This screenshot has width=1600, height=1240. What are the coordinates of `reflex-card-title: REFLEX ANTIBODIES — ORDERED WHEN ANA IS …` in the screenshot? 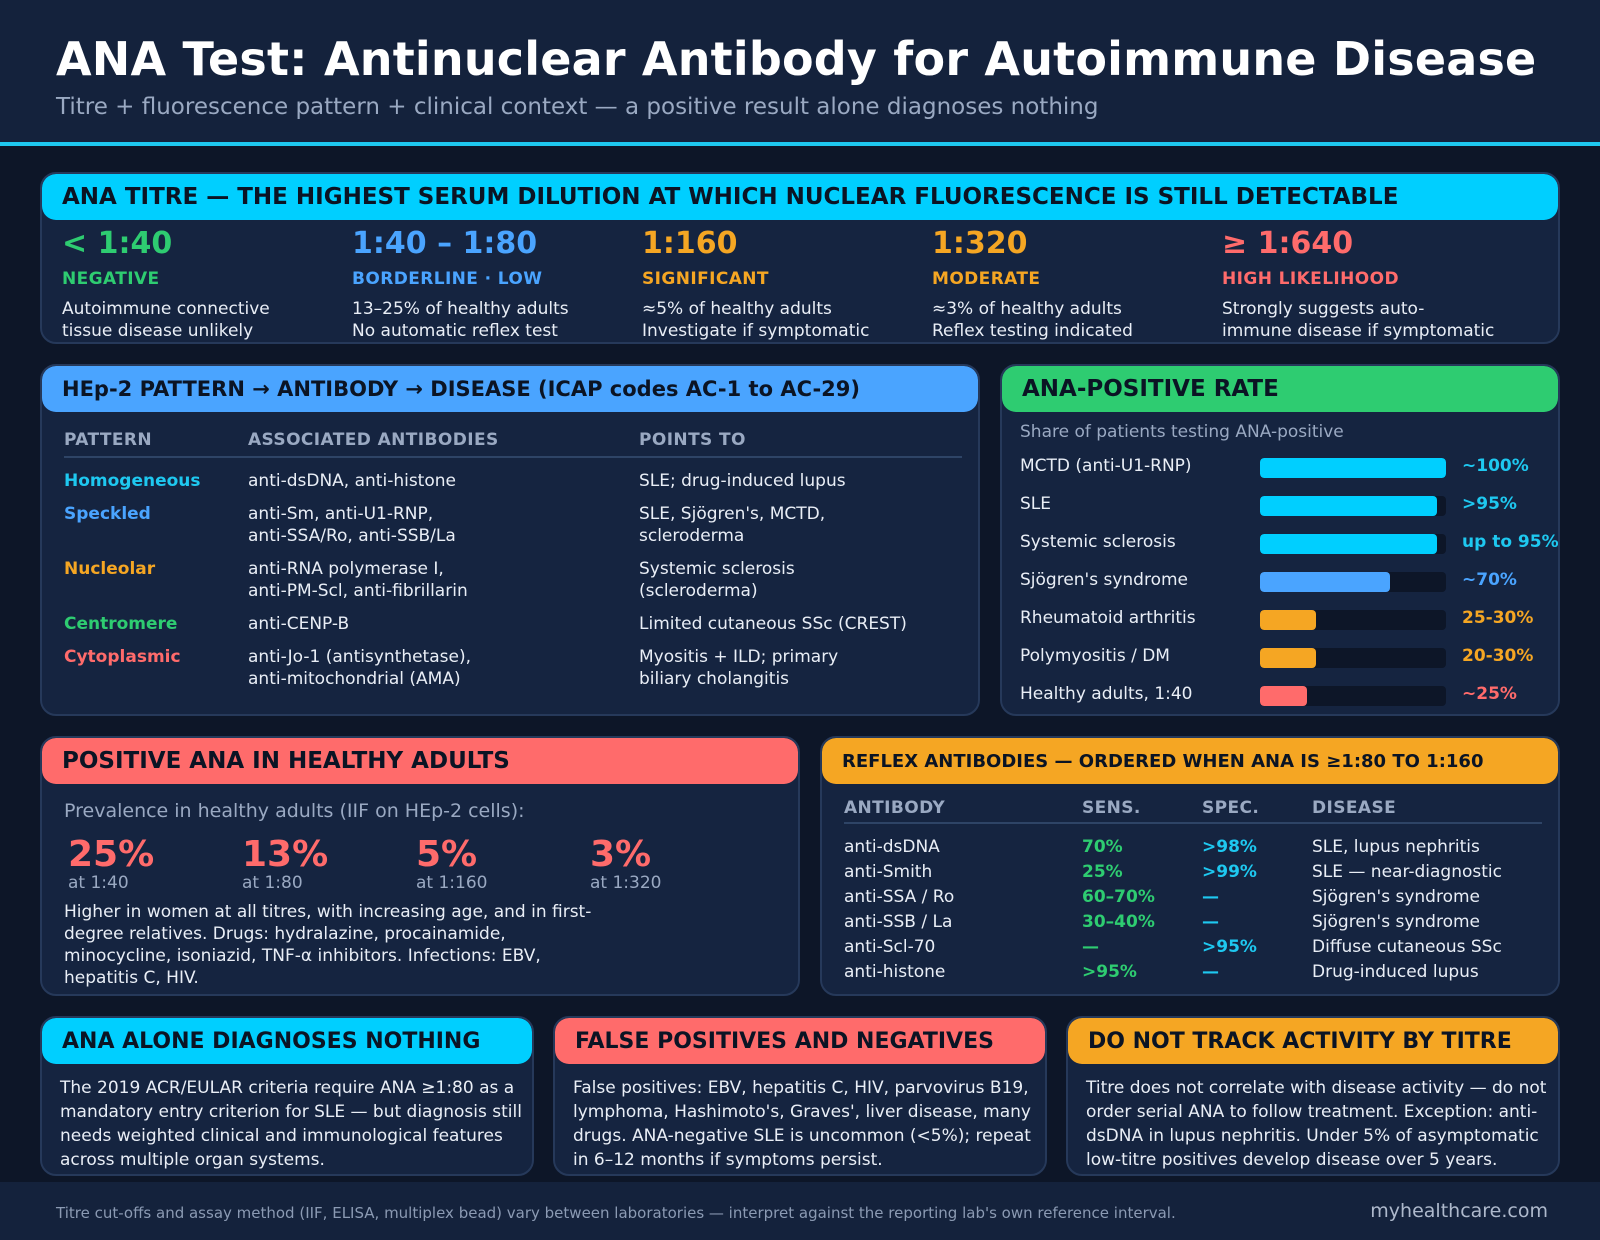 It's located at (1190, 761).